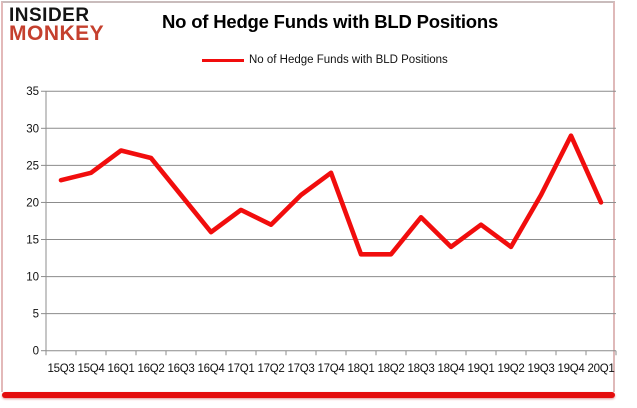 This screenshot has width=637, height=408. Describe the element at coordinates (32, 278) in the screenshot. I see `y-axis-label: 10` at that location.